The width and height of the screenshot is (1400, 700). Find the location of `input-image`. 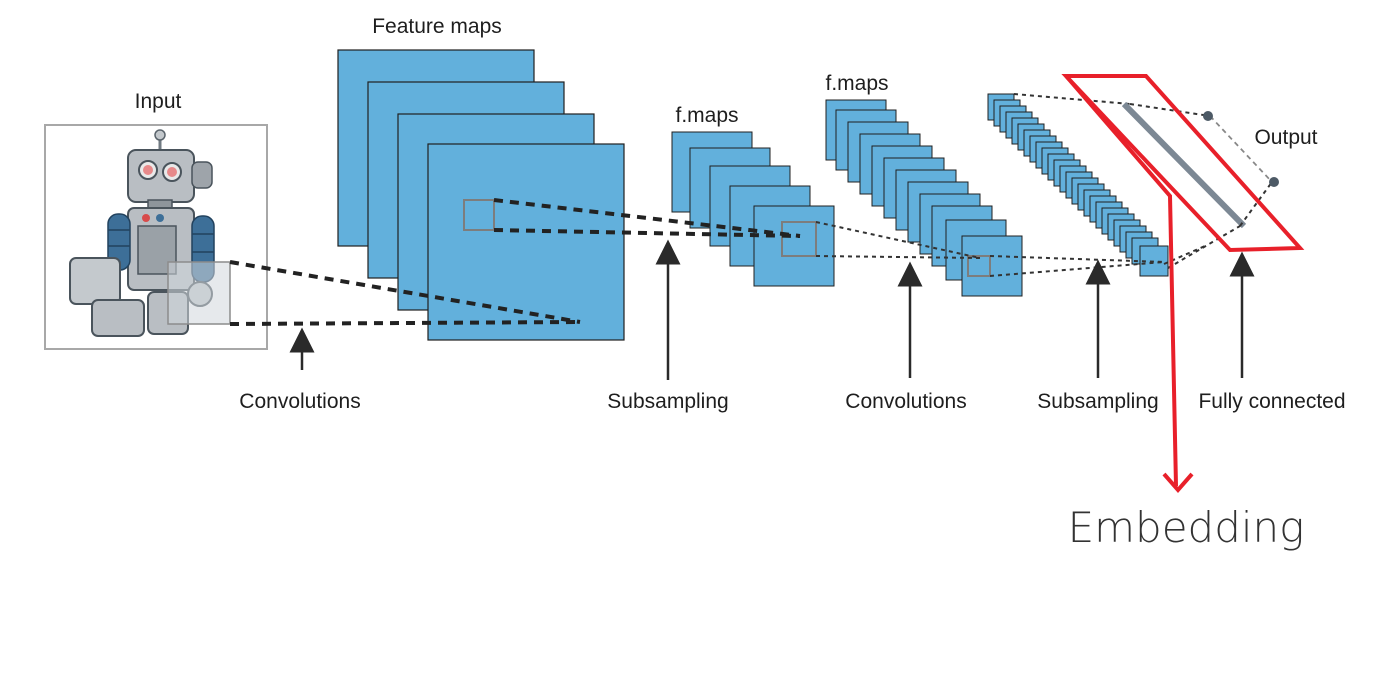

input-image is located at coordinates (156, 237).